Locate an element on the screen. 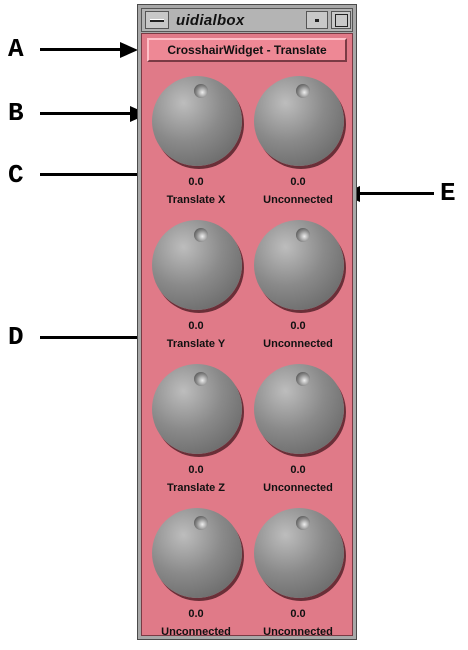  window-titlebar: uidialbox is located at coordinates (247, 20).